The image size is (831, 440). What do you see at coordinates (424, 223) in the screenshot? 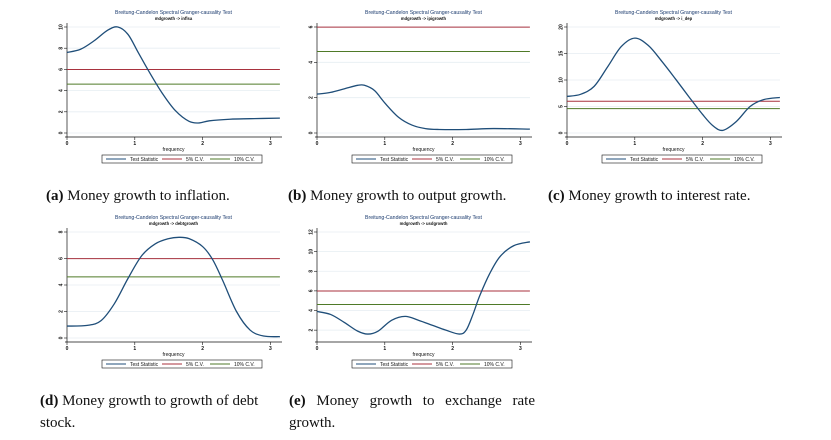
I see `chart-subtitle: mdgrowth -> usdgrowth` at bounding box center [424, 223].